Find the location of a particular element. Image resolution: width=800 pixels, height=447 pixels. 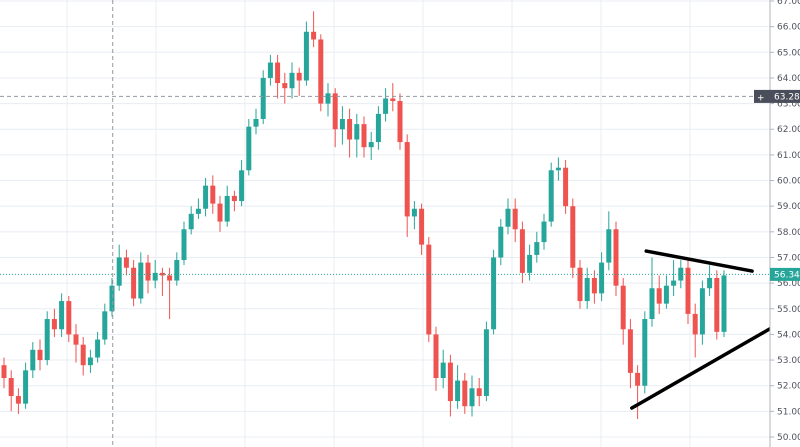

tick-label: 62.00 is located at coordinates (788, 130).